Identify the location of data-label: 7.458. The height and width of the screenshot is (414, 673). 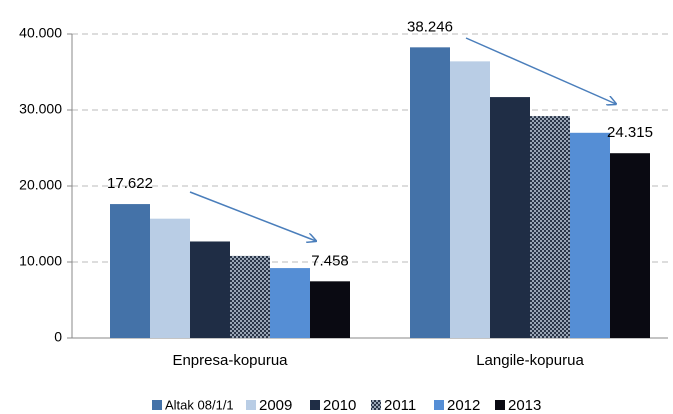
(330, 260).